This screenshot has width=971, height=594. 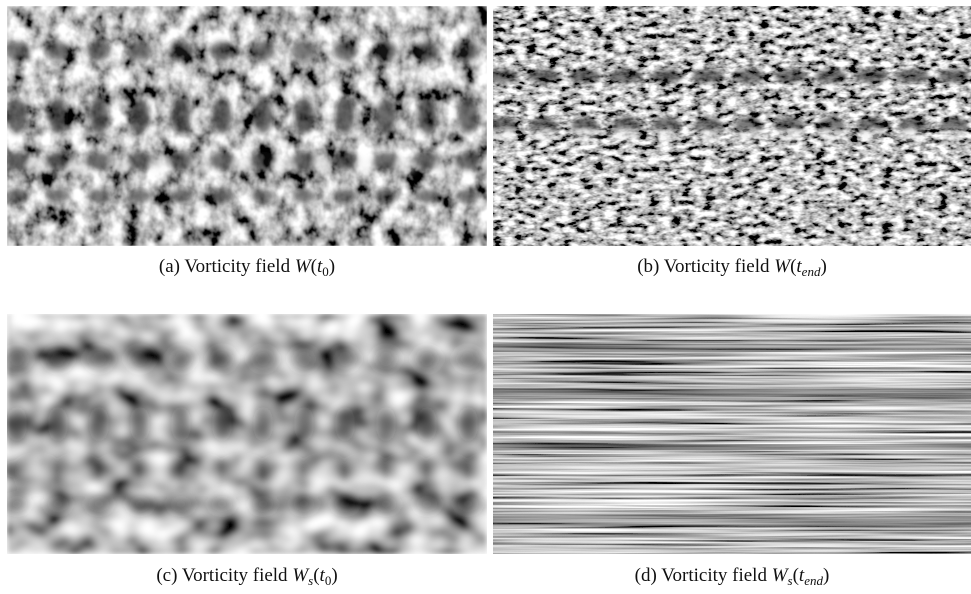 I want to click on caption-b: (b) Vorticity field W(tend), so click(x=730, y=267).